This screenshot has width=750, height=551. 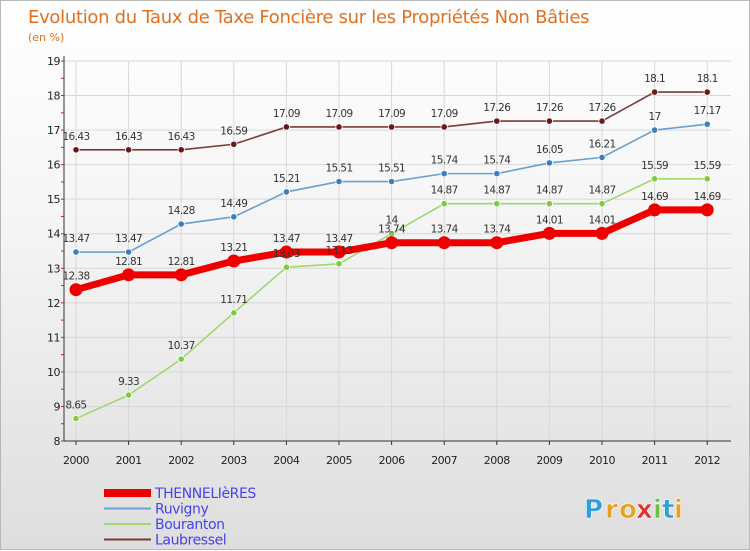 I want to click on y-tick-label: 8, so click(x=57, y=441).